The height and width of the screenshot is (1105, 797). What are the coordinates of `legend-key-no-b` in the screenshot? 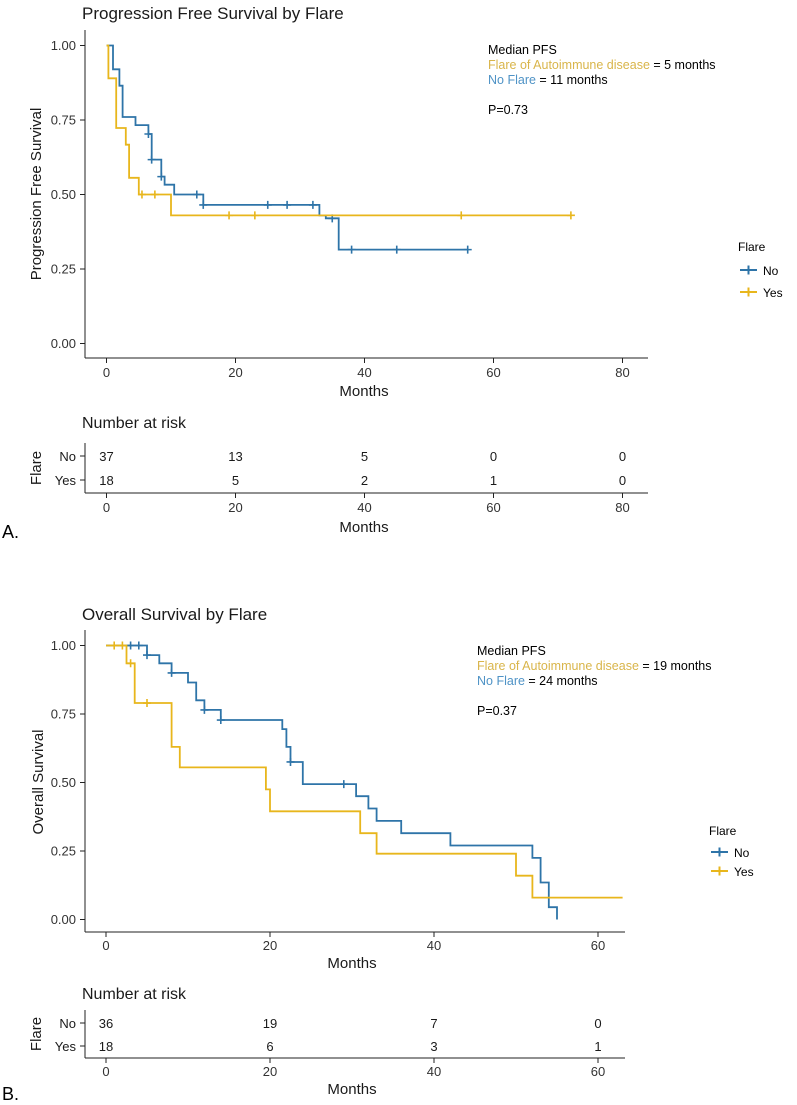 It's located at (719, 852).